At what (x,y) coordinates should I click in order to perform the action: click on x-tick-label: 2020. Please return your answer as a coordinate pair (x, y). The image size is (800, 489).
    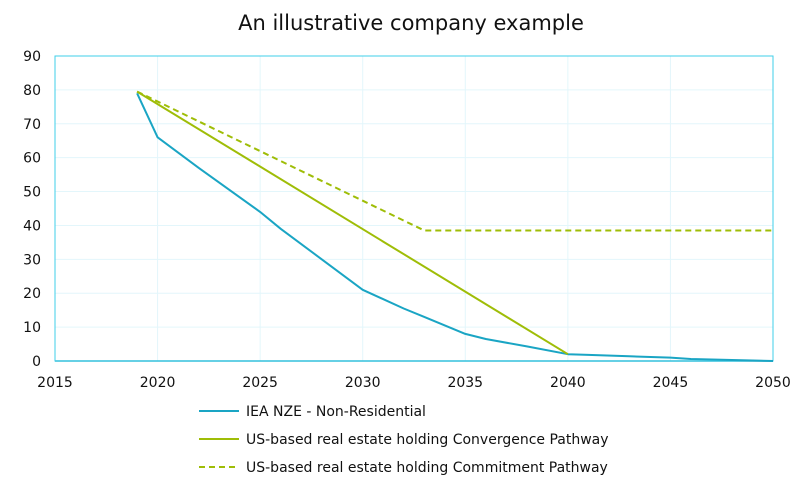
    Looking at the image, I should click on (158, 383).